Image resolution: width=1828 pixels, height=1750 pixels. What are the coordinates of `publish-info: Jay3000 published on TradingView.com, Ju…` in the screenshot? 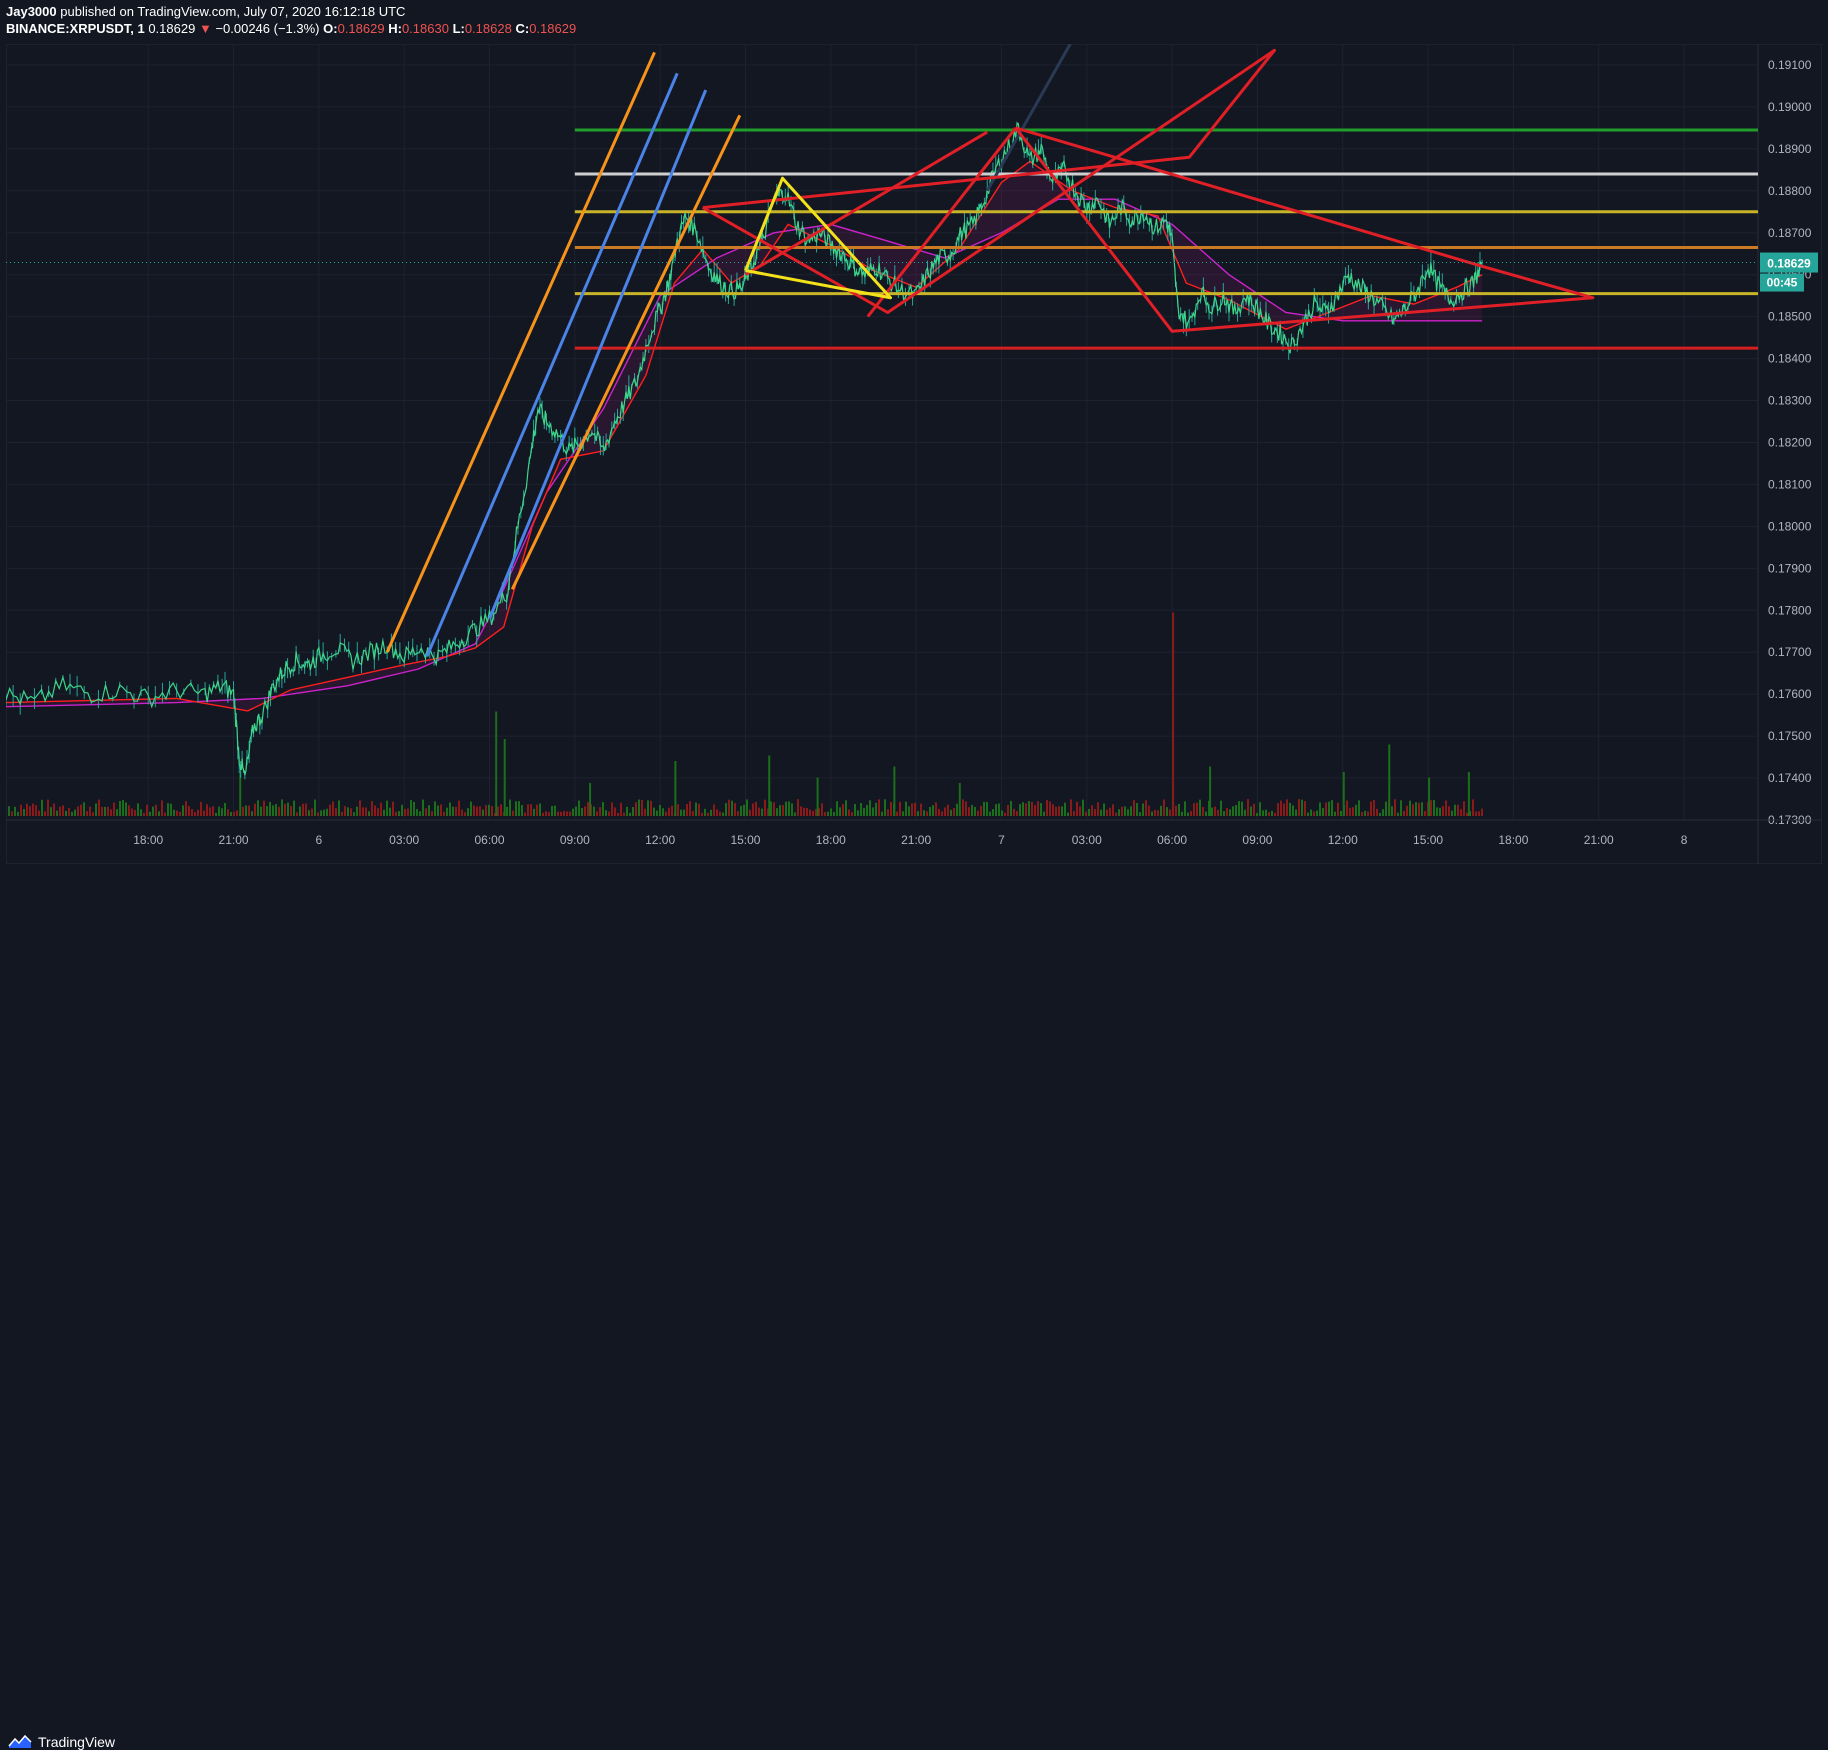 It's located at (205, 11).